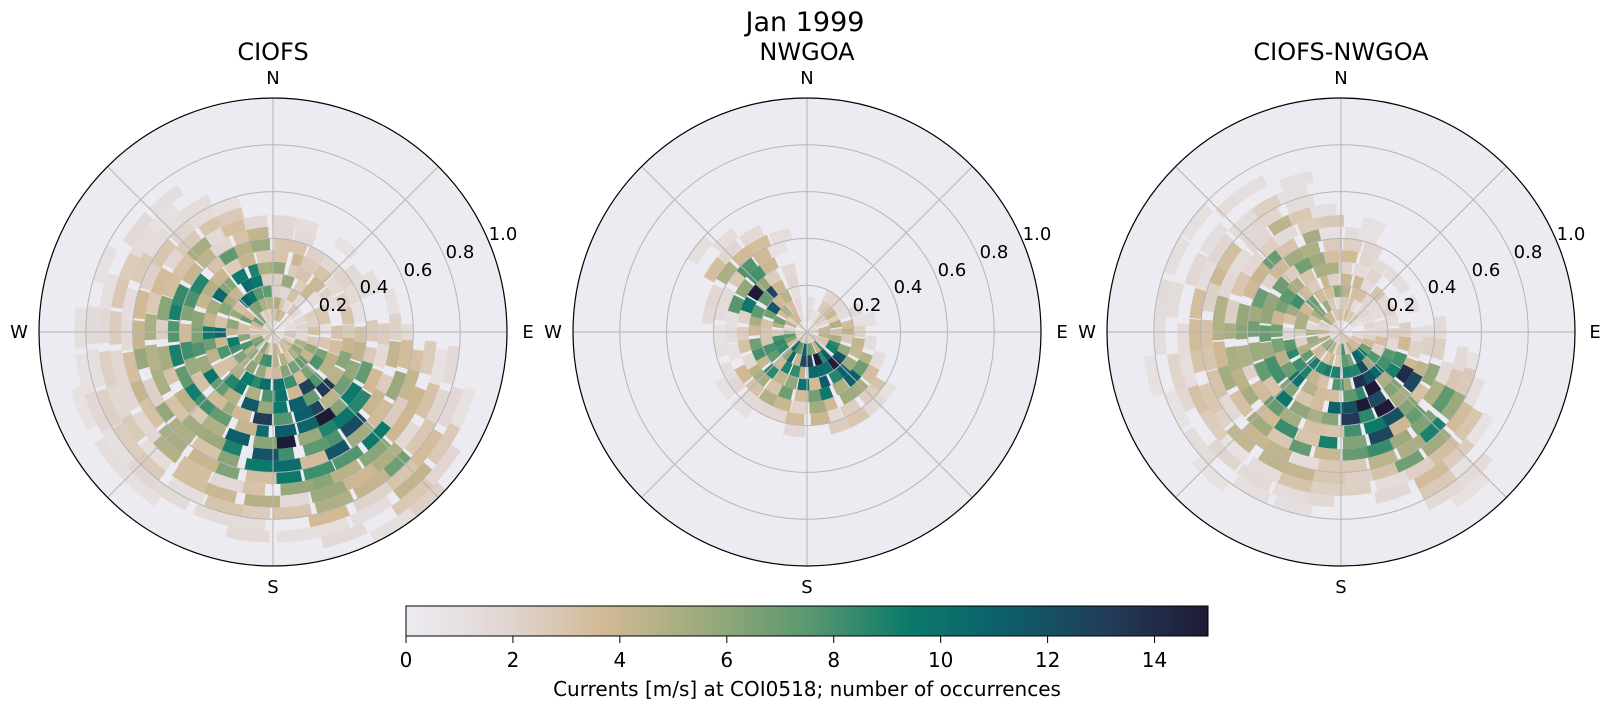  Describe the element at coordinates (952, 270) in the screenshot. I see `radial-tick-label: 0.6` at that location.